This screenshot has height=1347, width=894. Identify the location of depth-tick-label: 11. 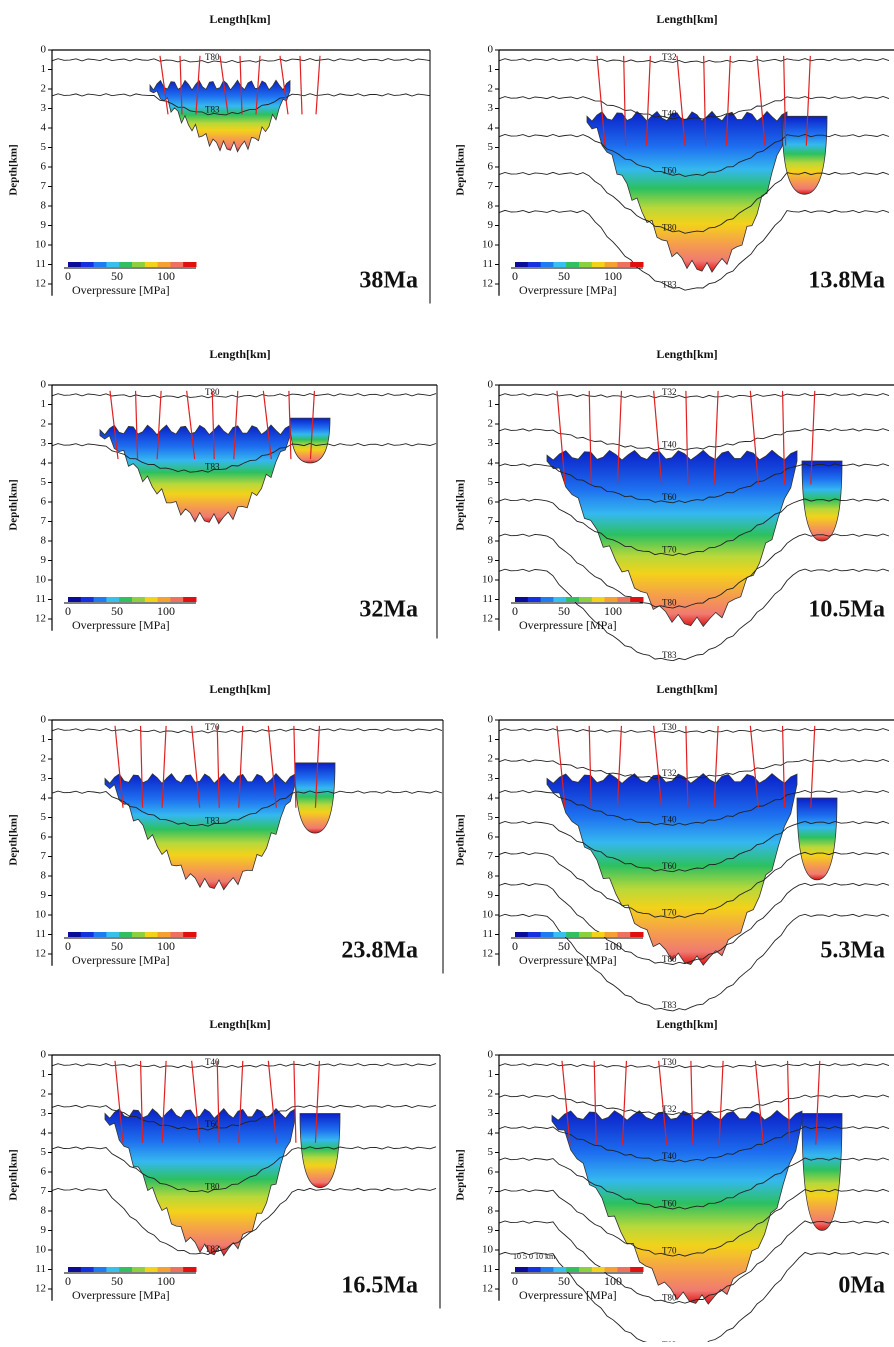
(40, 599).